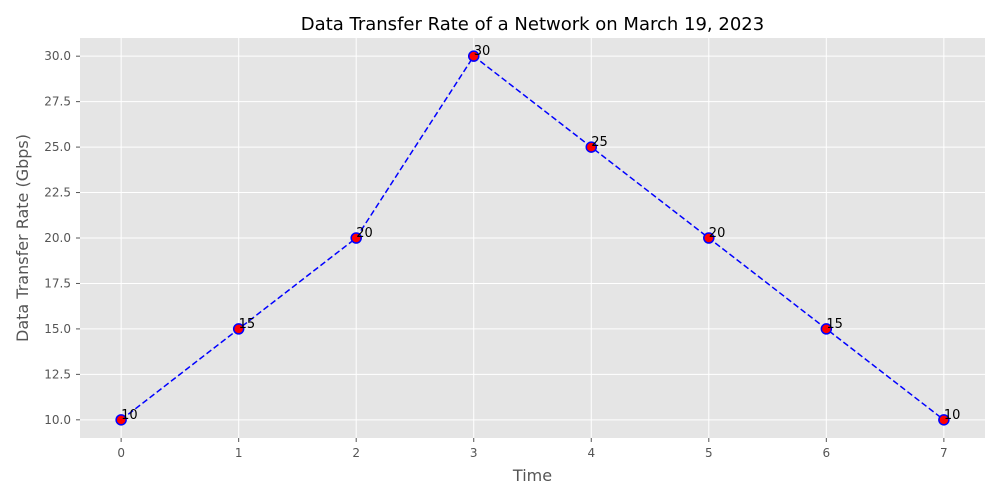 The height and width of the screenshot is (500, 1000). What do you see at coordinates (57, 193) in the screenshot?
I see `y-tick-label: 22.5` at bounding box center [57, 193].